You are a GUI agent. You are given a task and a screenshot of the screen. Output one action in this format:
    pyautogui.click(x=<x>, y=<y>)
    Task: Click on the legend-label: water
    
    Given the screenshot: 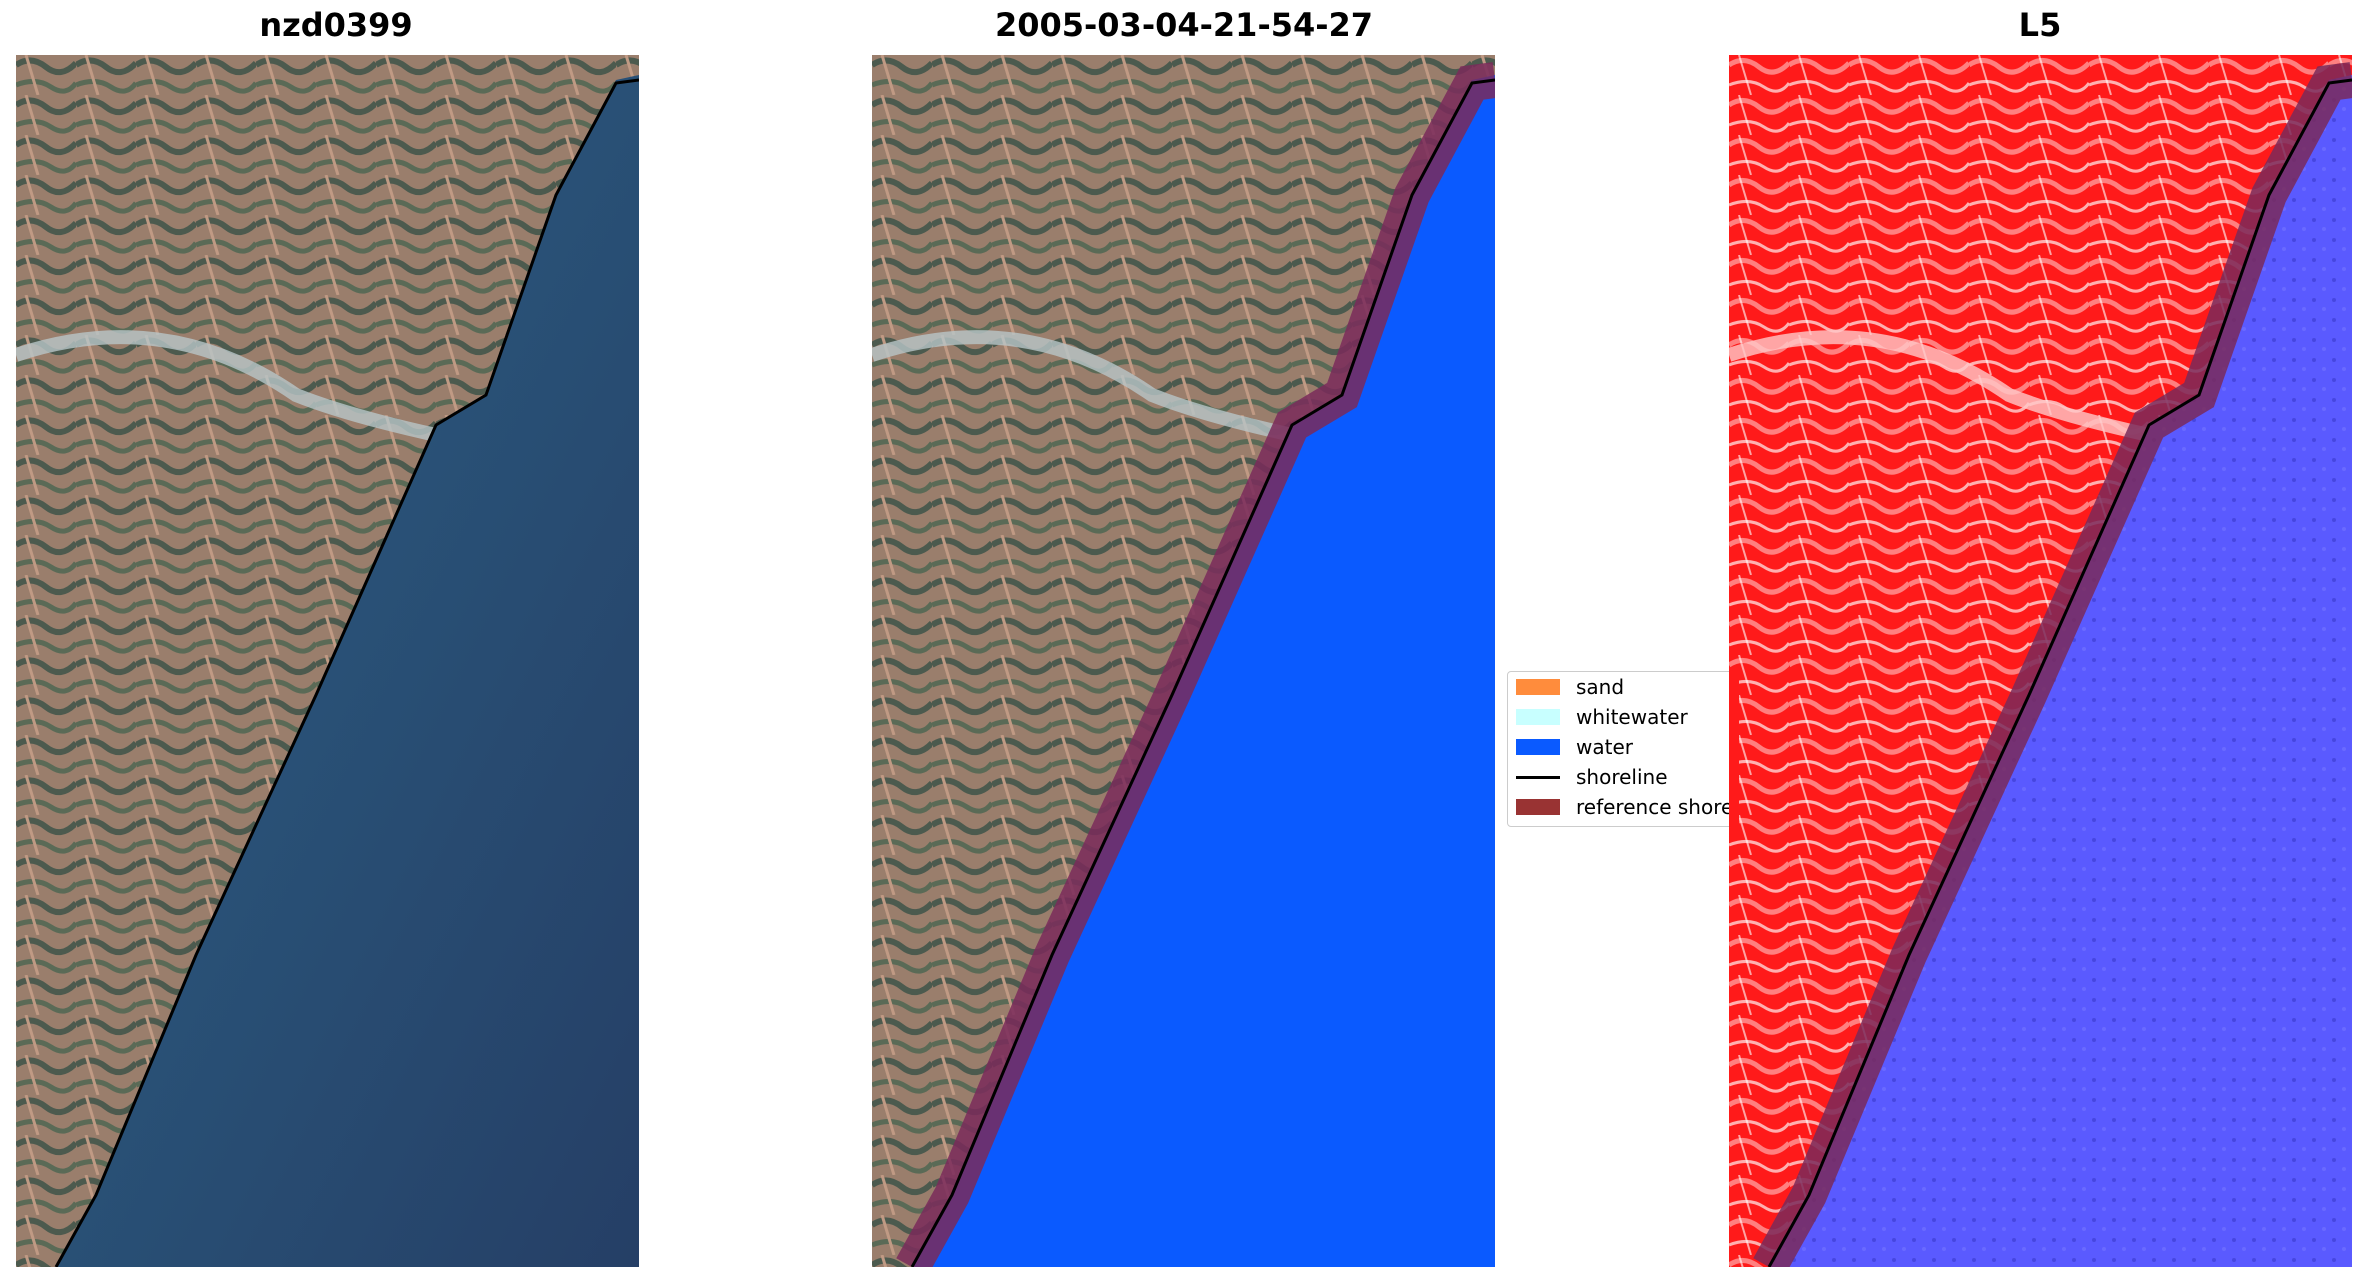 What is the action you would take?
    pyautogui.click(x=1604, y=747)
    